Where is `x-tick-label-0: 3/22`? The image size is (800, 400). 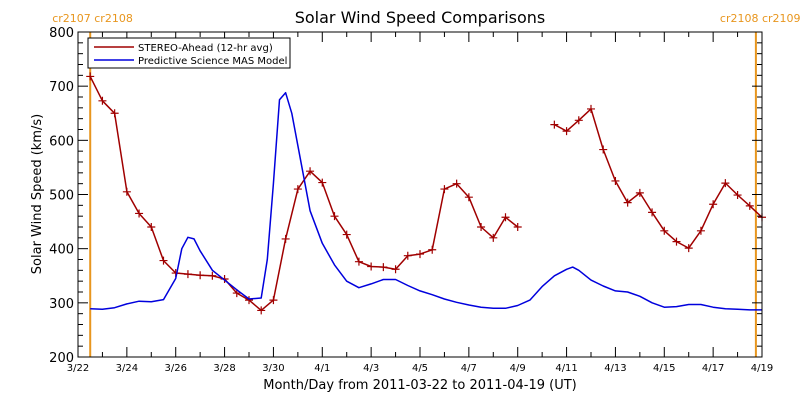
x-tick-label-0: 3/22 is located at coordinates (78, 368).